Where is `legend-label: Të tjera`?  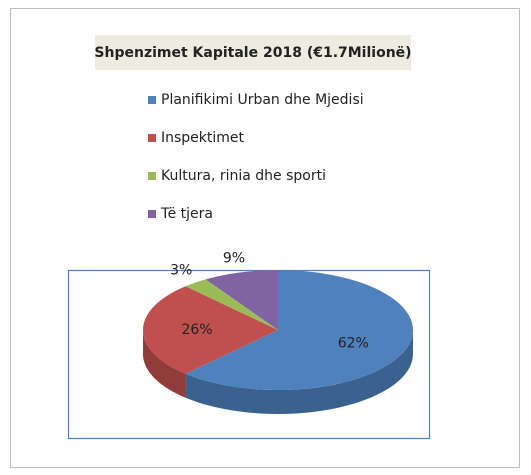 legend-label: Të tjera is located at coordinates (186, 214).